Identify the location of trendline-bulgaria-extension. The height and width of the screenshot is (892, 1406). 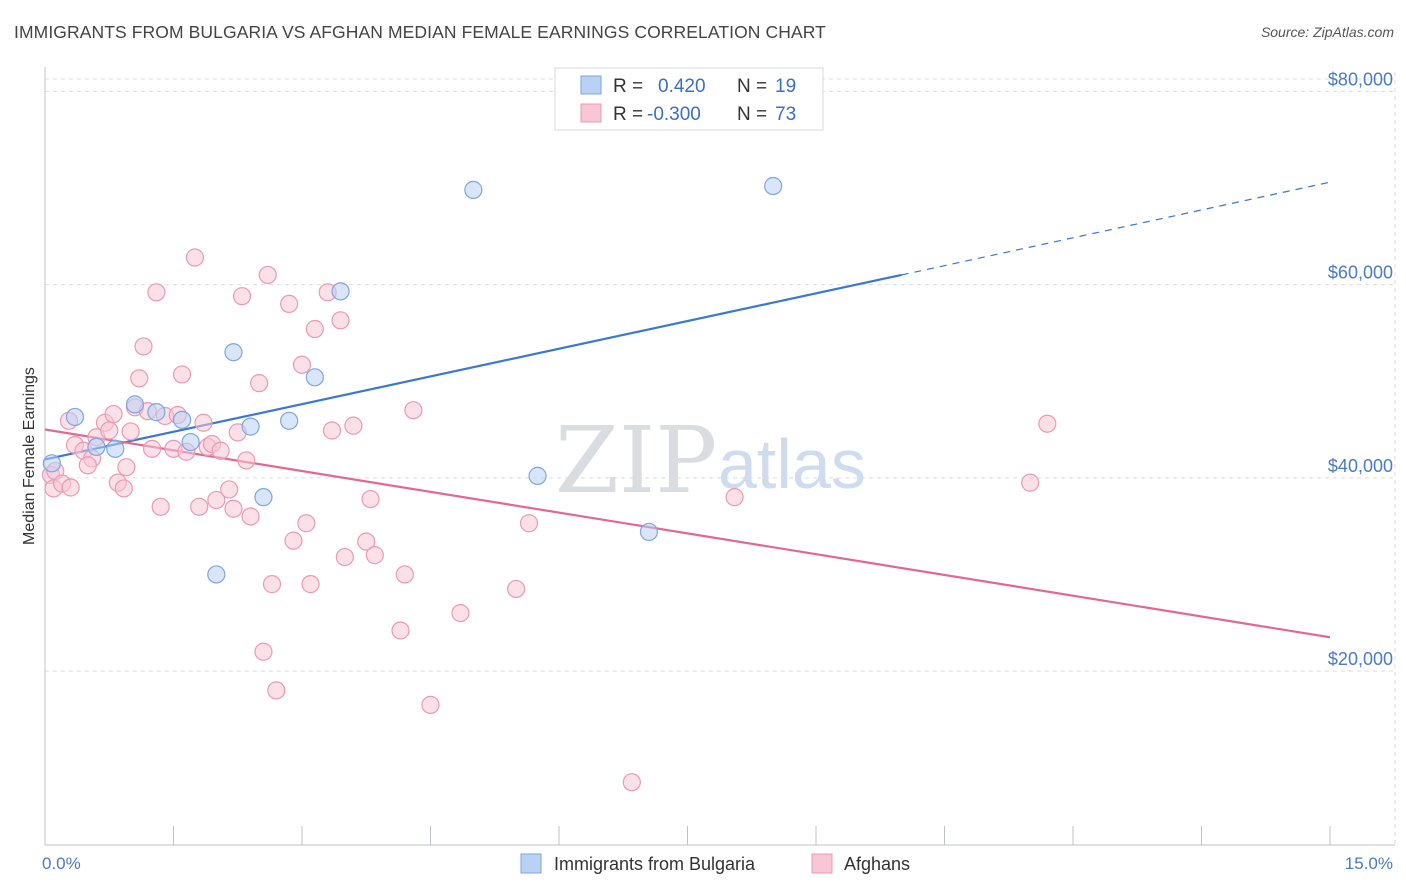
(1116, 228).